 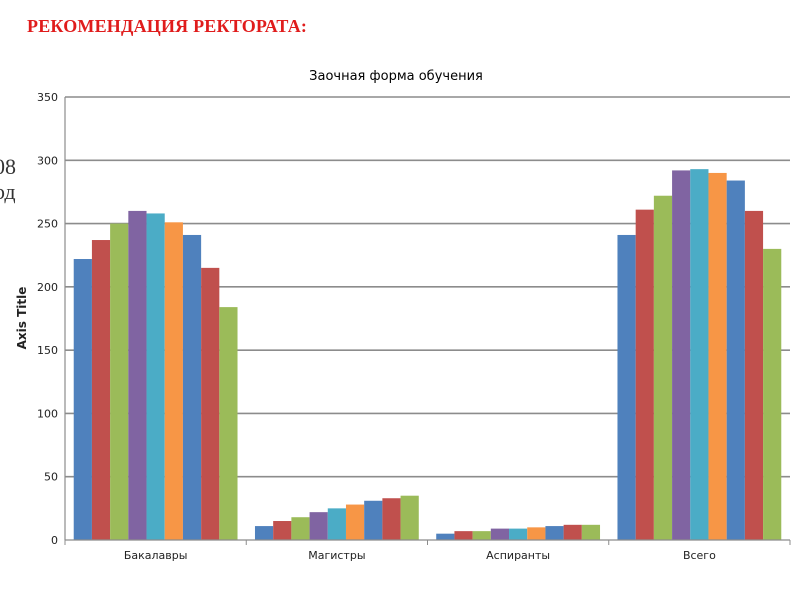 I want to click on x-tick-label: Всего, so click(x=699, y=555).